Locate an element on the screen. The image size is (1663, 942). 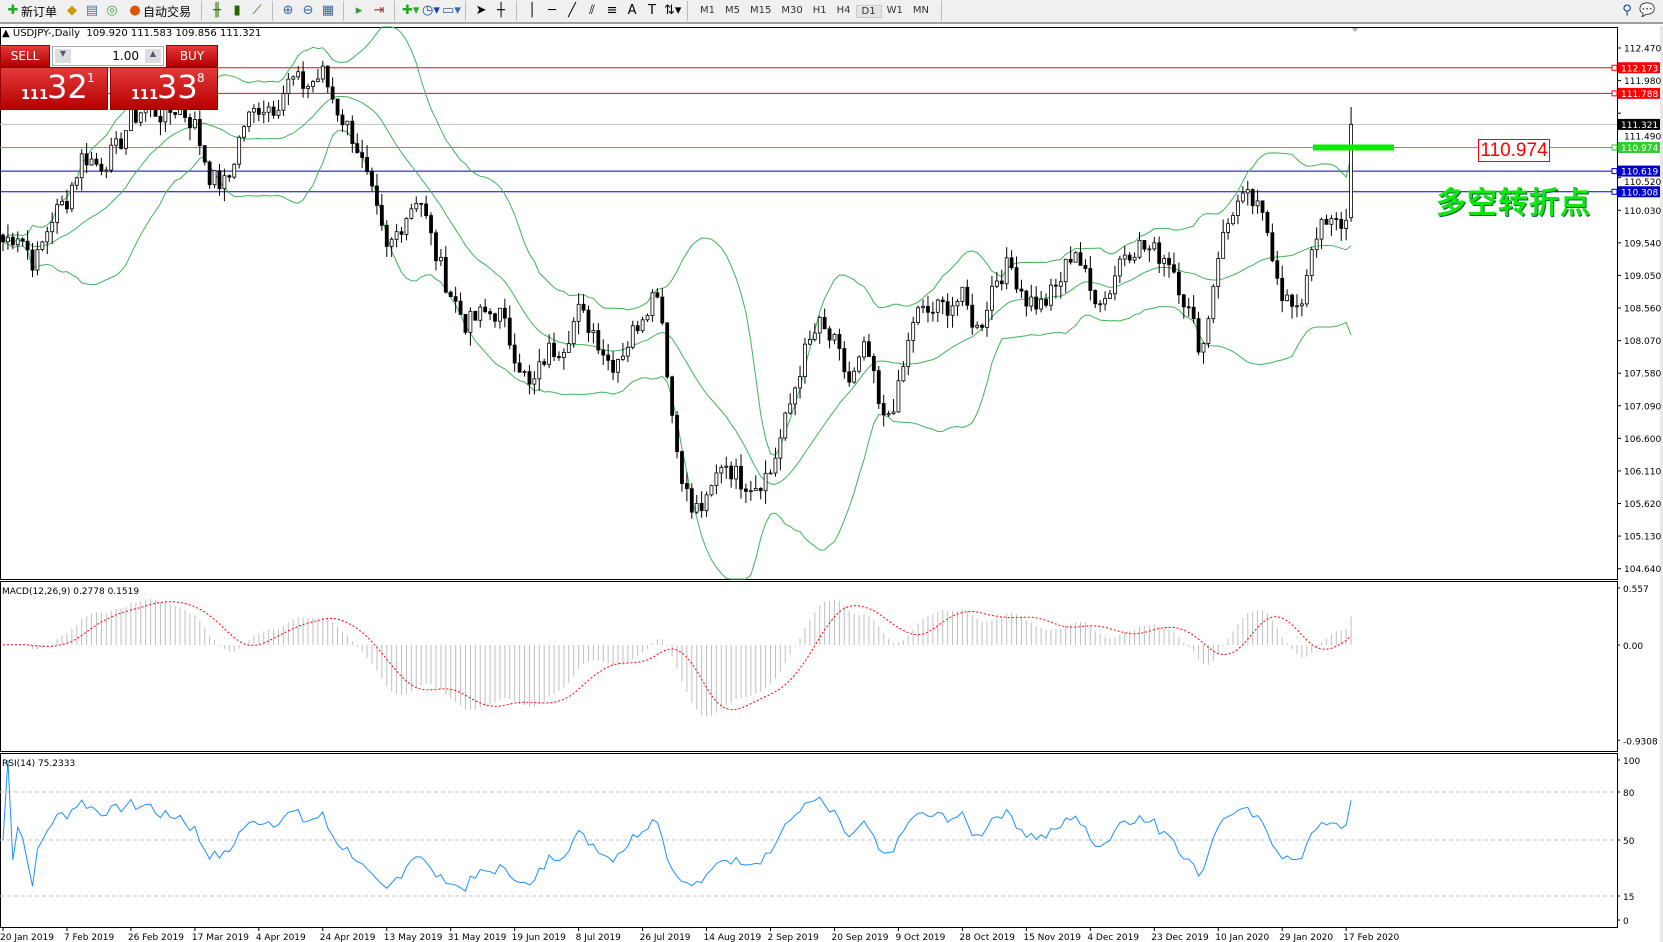
templates-icon: ▭▾ is located at coordinates (451, 10).